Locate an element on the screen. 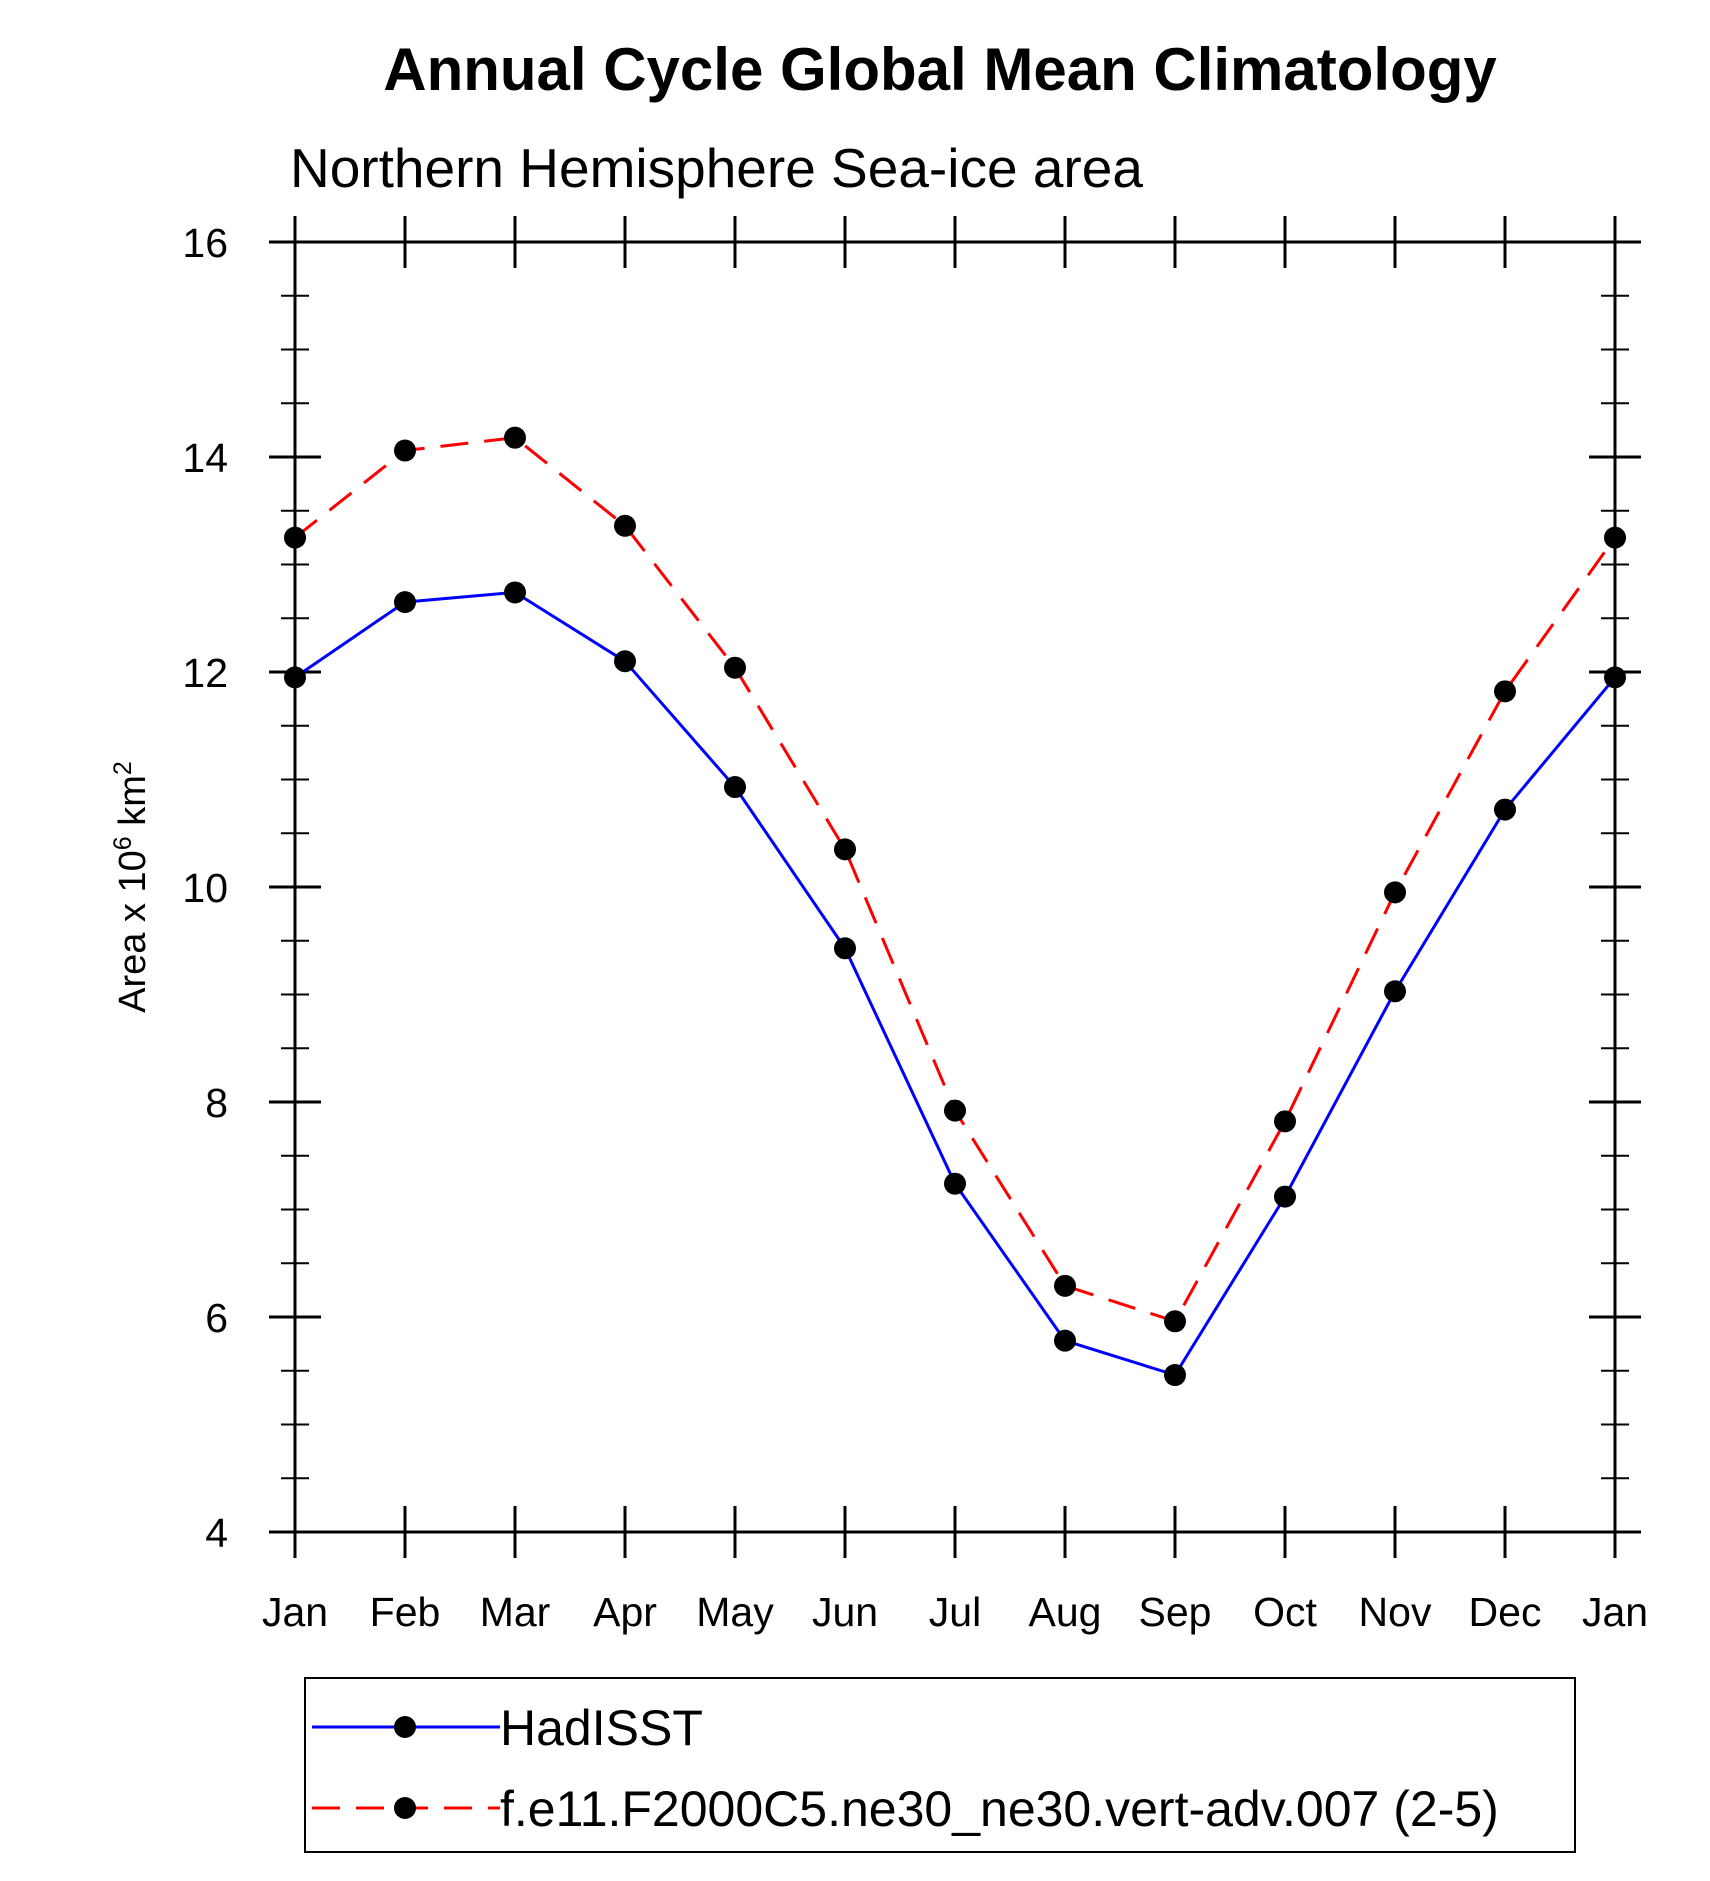 Image resolution: width=1710 pixels, height=1881 pixels. x-tick-label: Sep is located at coordinates (1175, 1612).